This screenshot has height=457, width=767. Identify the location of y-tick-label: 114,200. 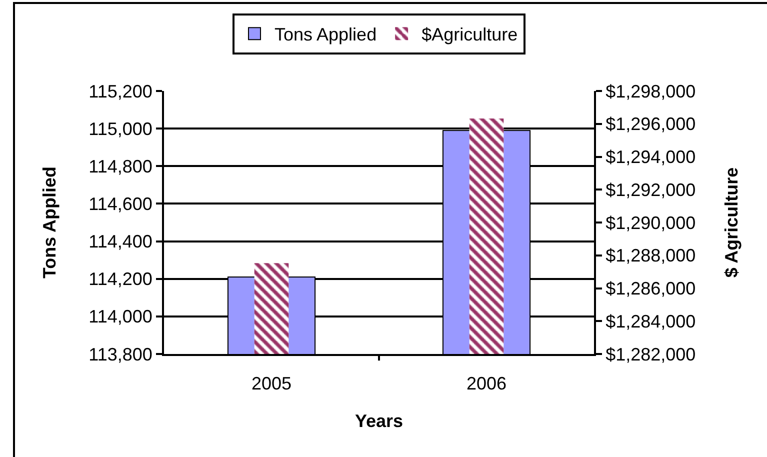
(120, 279).